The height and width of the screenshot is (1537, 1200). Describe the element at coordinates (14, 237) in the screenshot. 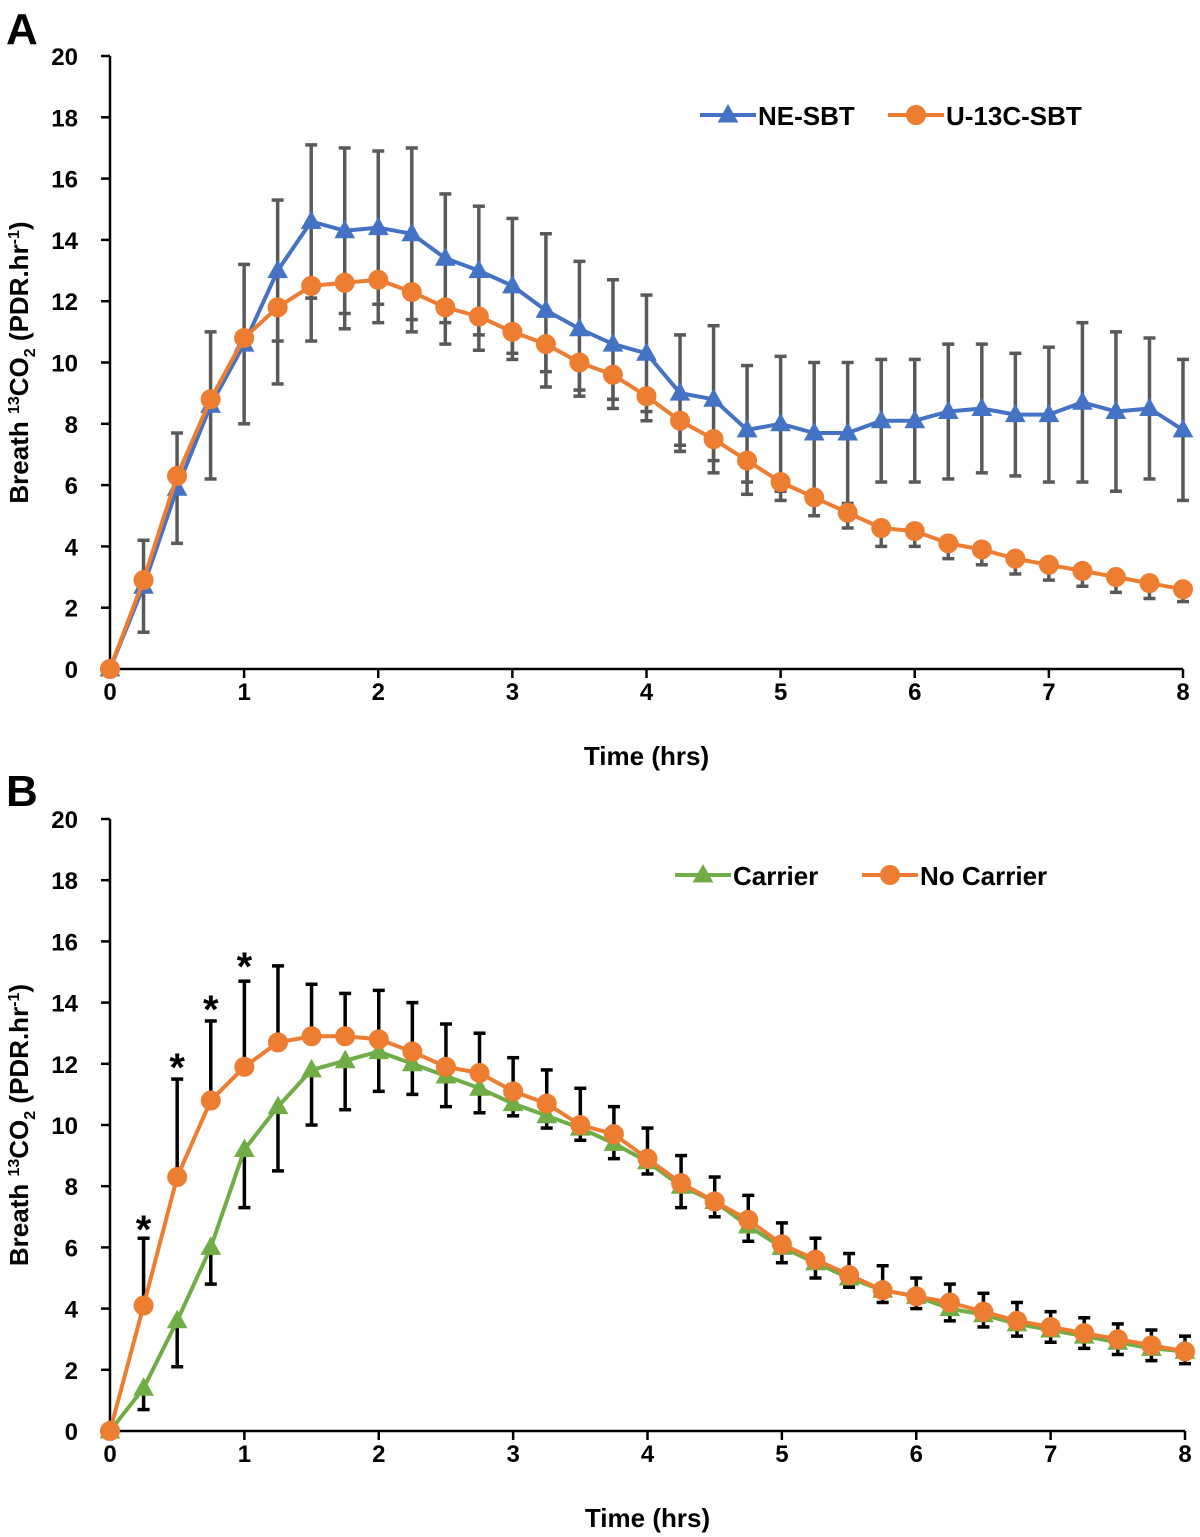

I see `panel-a-y-axis-title-part: -1` at that location.